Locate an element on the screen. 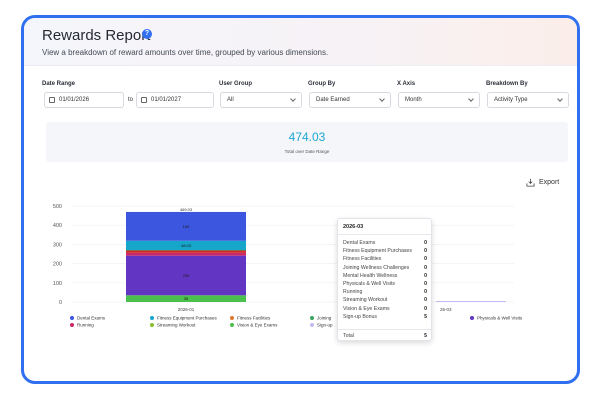 The image size is (600, 400). tooltip-title: 2026-03 is located at coordinates (353, 227).